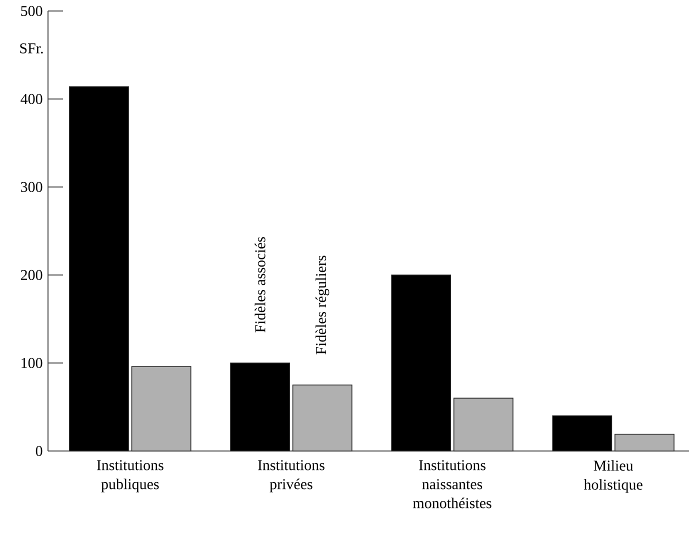 This screenshot has height=536, width=689. What do you see at coordinates (31, 99) in the screenshot?
I see `y-tick-label: 400` at bounding box center [31, 99].